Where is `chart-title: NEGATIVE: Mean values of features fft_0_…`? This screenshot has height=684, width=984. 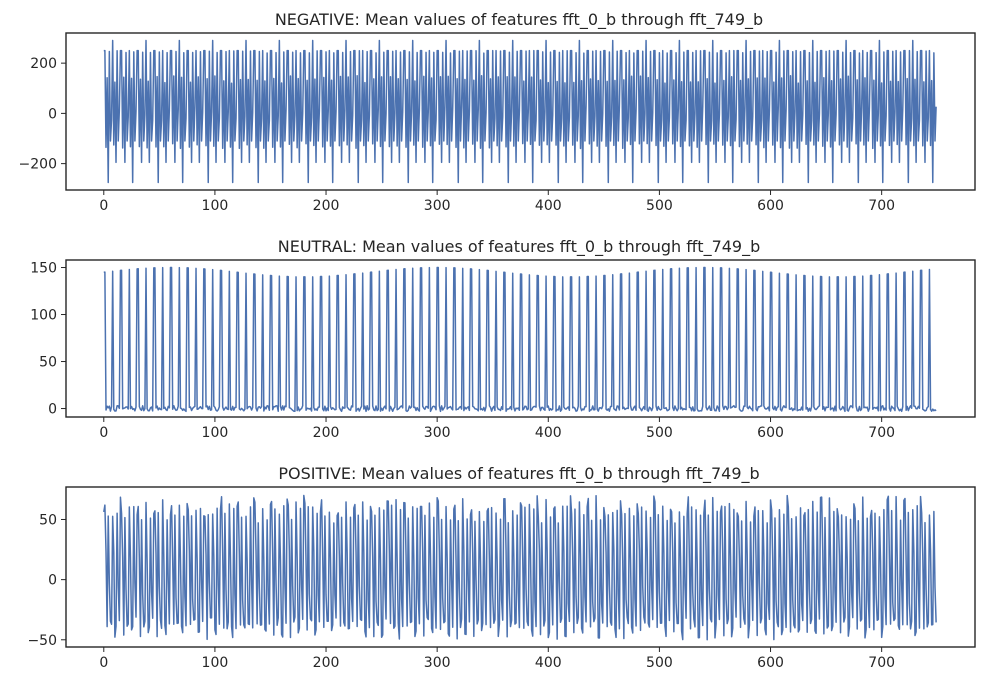
chart-title: NEGATIVE: Mean values of features fft_0_… is located at coordinates (519, 20).